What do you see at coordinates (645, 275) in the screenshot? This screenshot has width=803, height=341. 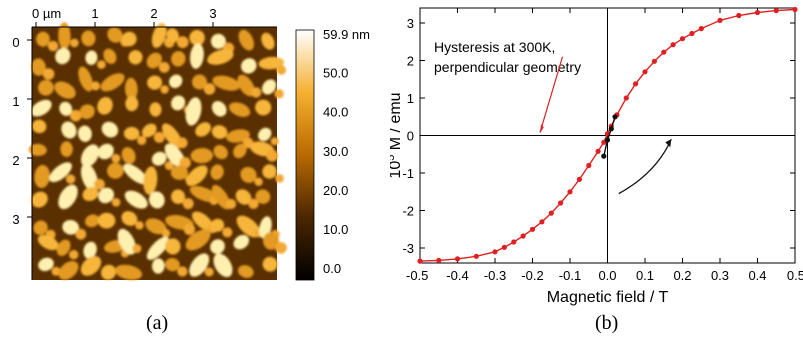 I see `x-tick-label: 0.1` at bounding box center [645, 275].